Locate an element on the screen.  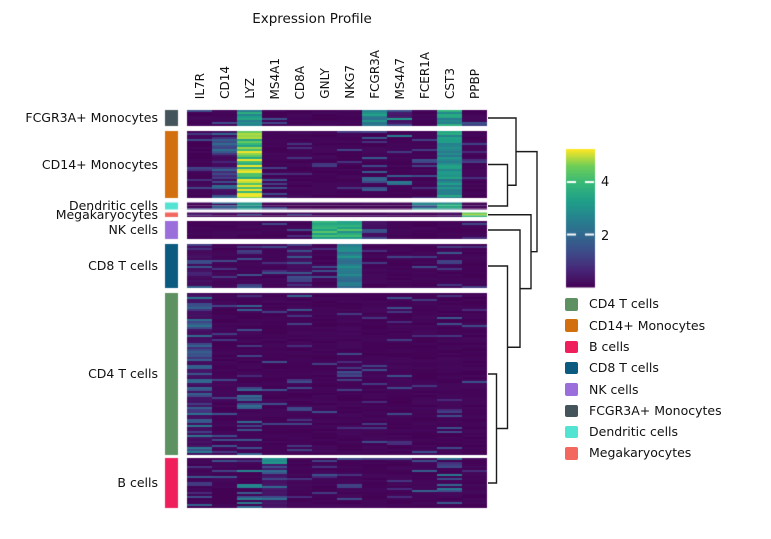
row-label-cd14-monocytes: CD14+ Monocytes is located at coordinates (99, 164).